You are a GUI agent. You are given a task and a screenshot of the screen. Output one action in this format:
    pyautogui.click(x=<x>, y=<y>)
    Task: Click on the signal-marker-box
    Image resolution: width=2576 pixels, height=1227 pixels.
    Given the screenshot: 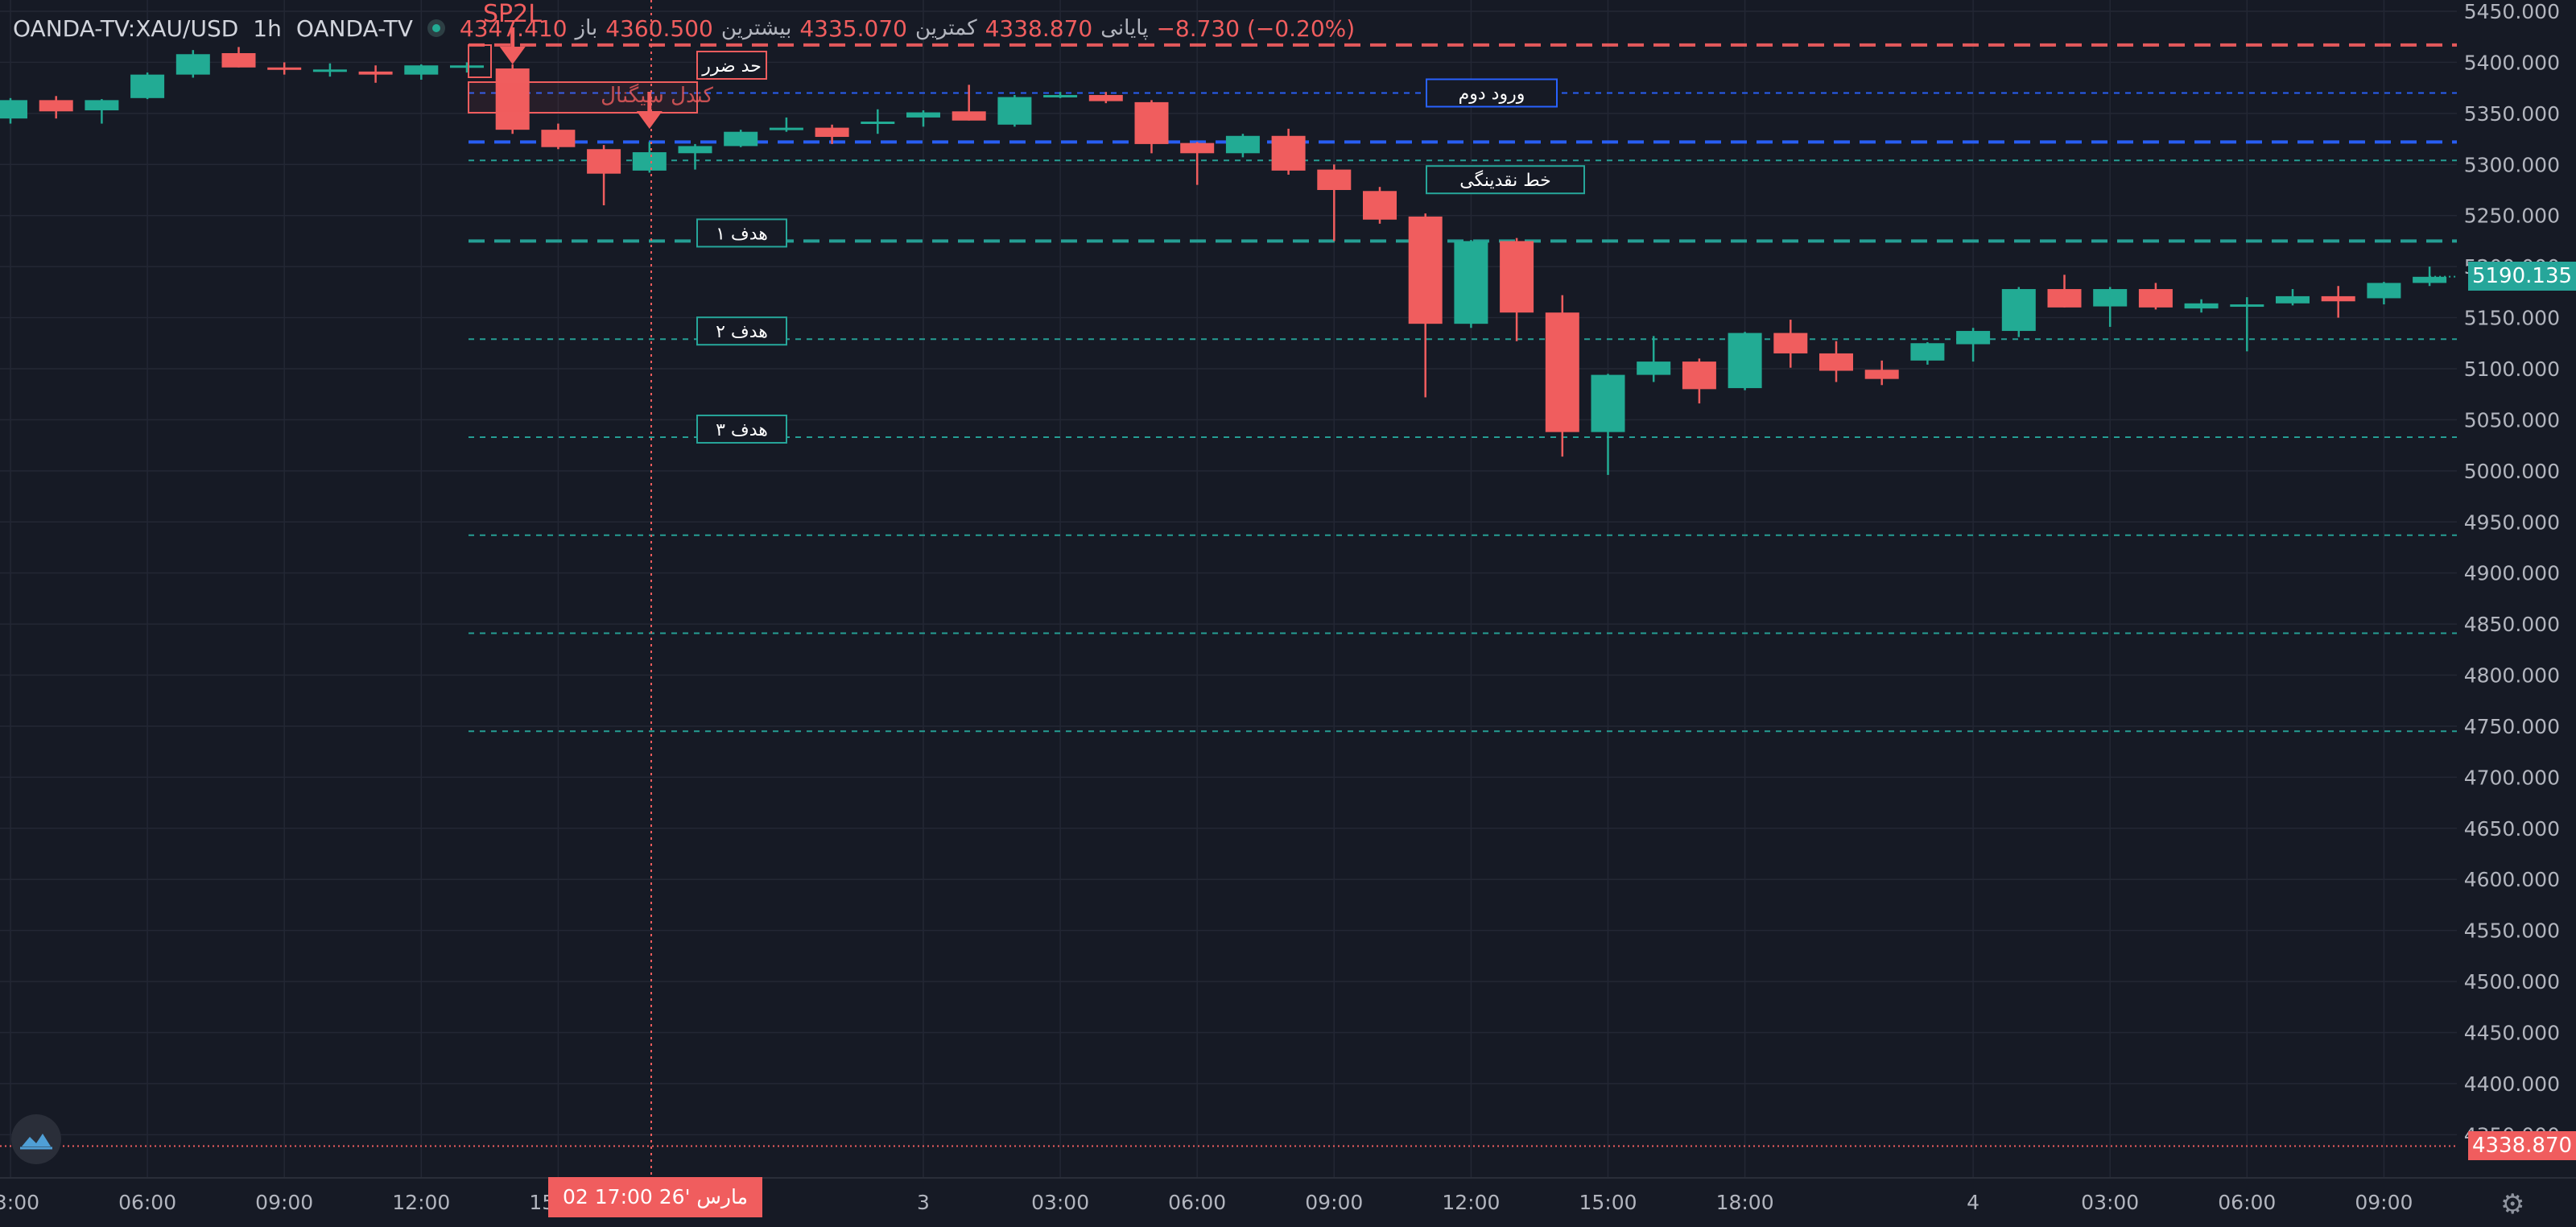 What is the action you would take?
    pyautogui.click(x=480, y=61)
    